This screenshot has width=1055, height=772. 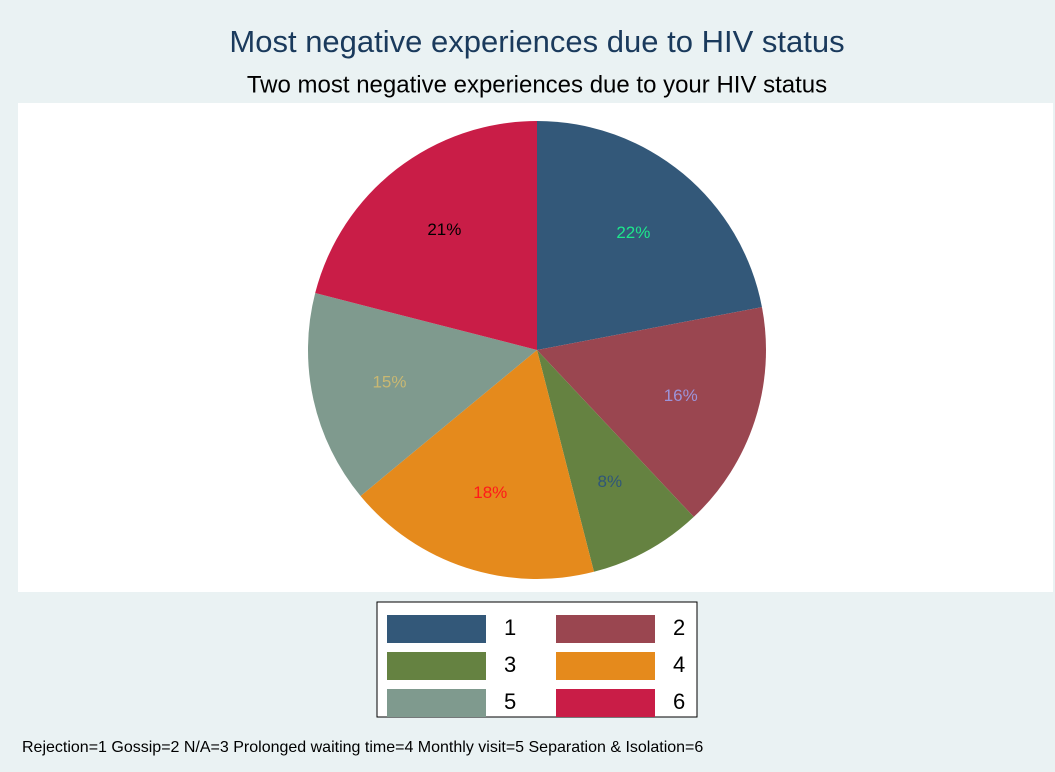 What do you see at coordinates (679, 627) in the screenshot?
I see `legend-label: 2` at bounding box center [679, 627].